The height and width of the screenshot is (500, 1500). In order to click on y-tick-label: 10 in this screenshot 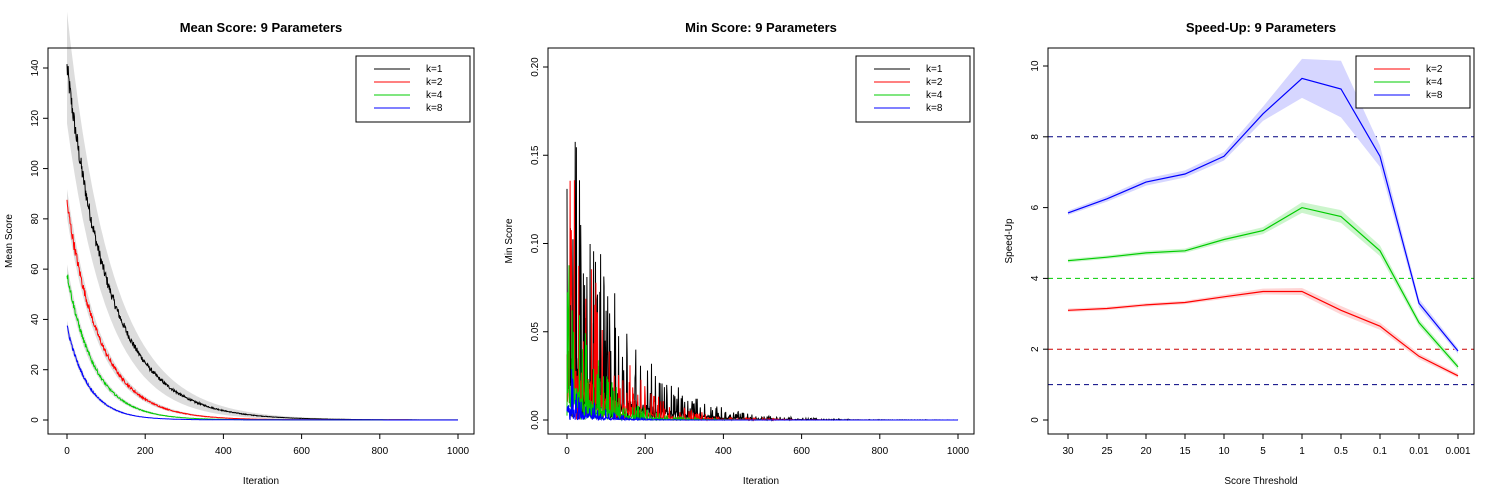, I will do `click(1035, 66)`.